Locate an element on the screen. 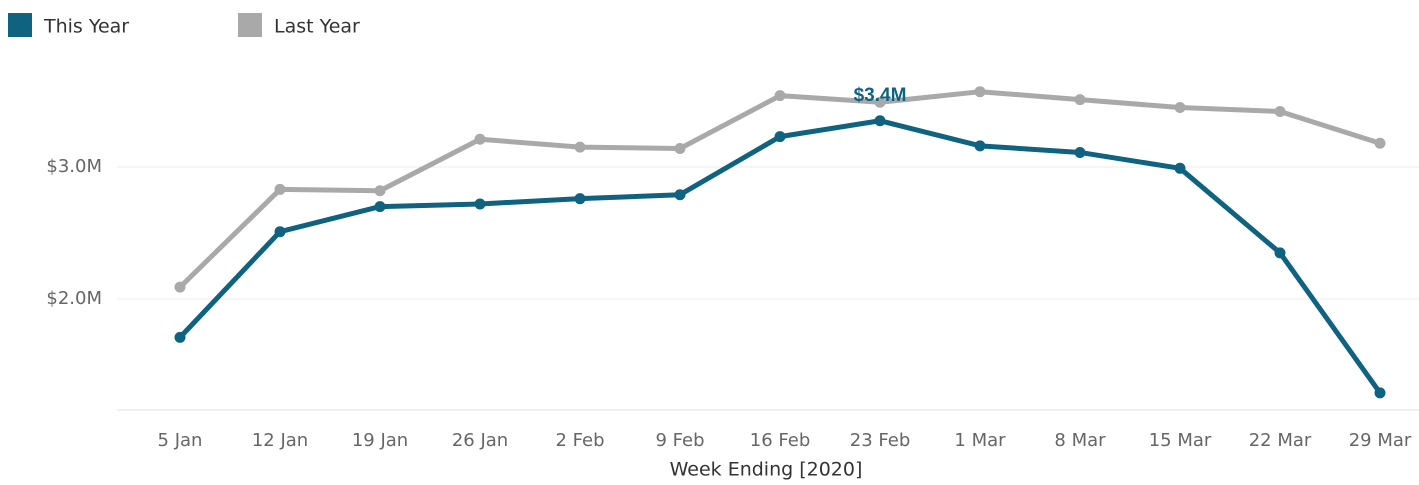 The width and height of the screenshot is (1419, 485). x-tick-label: 1 Mar is located at coordinates (980, 440).